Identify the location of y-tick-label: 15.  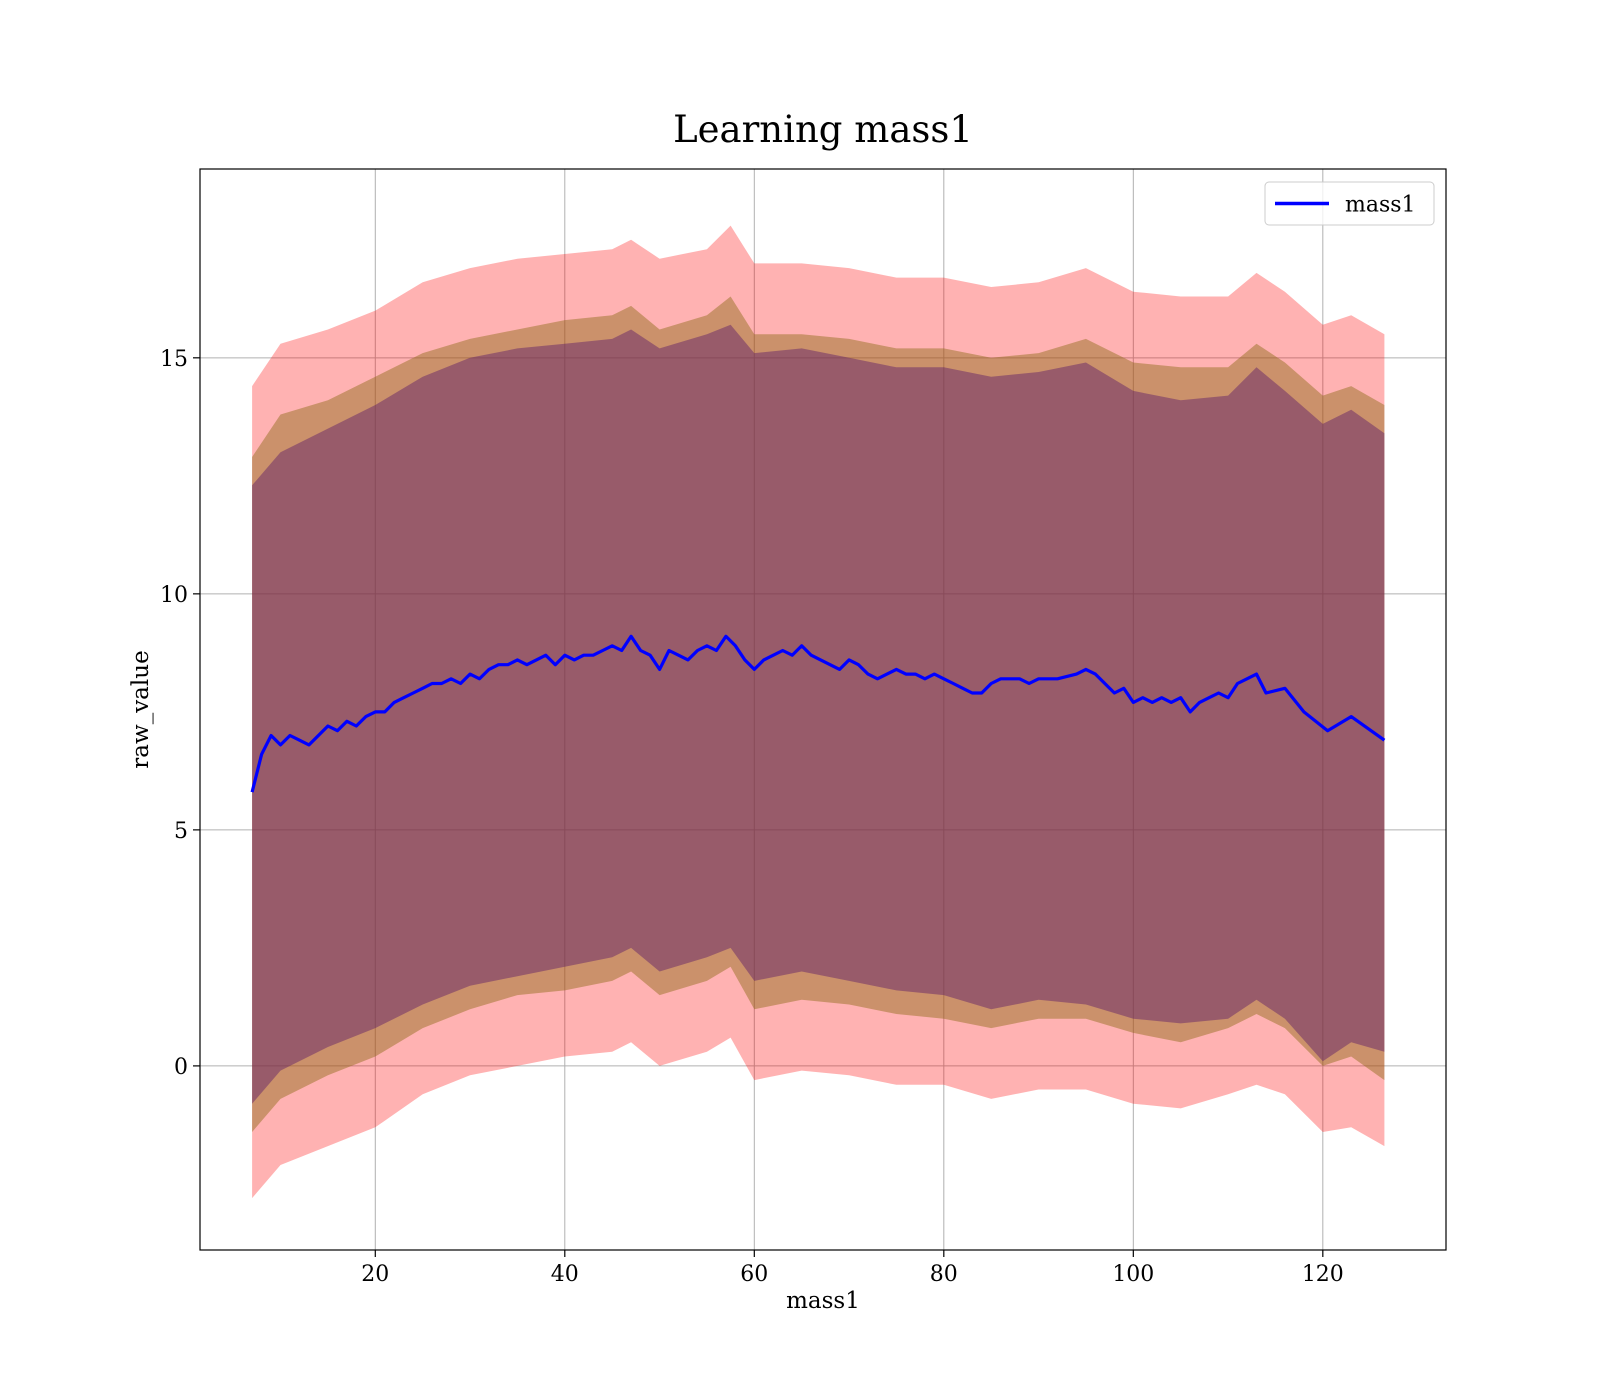
(174, 359).